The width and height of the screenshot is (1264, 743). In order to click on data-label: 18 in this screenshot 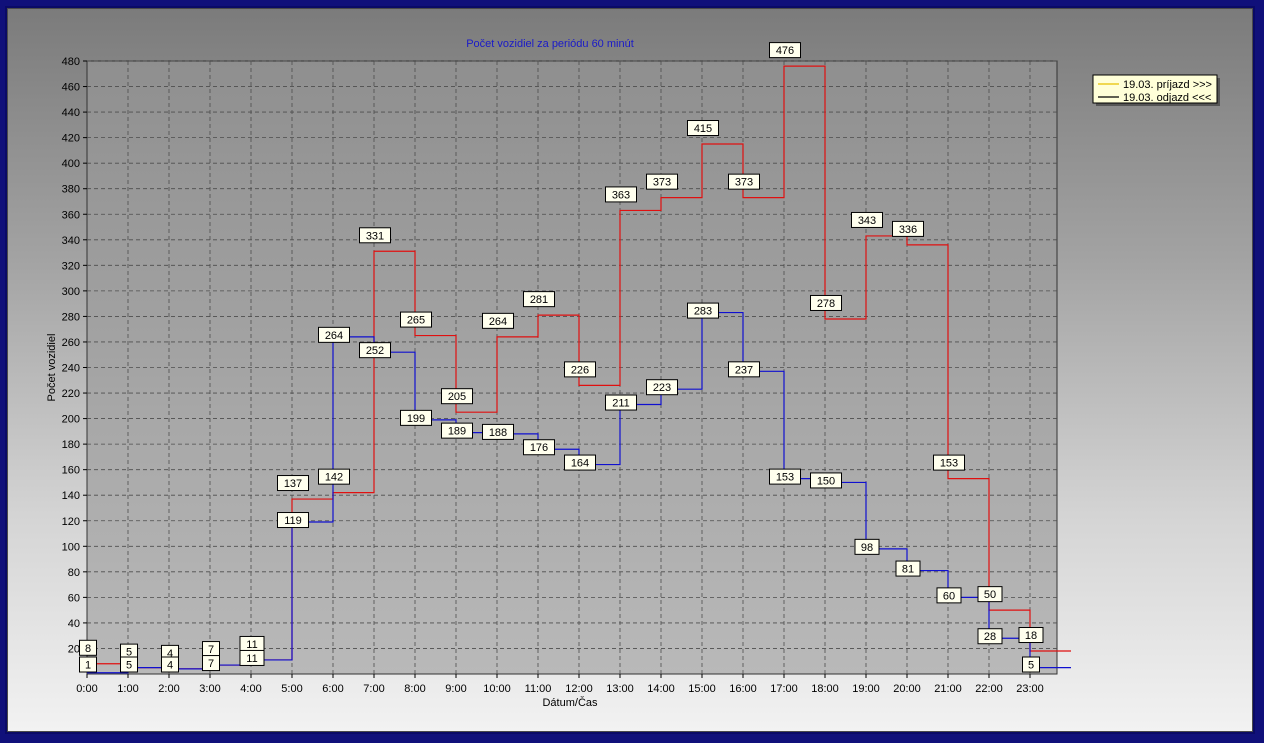, I will do `click(1031, 636)`.